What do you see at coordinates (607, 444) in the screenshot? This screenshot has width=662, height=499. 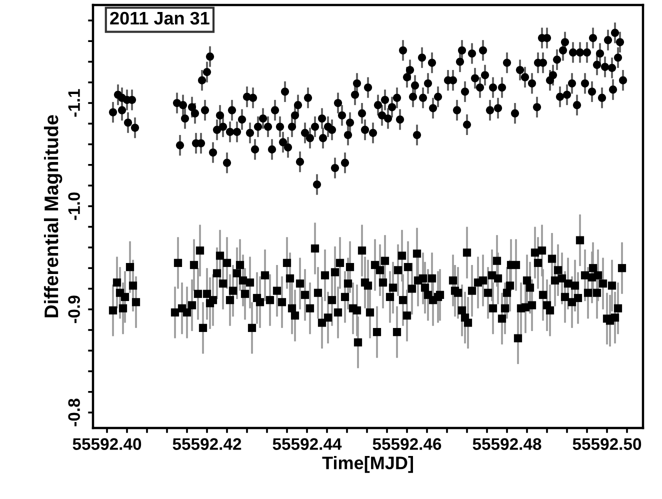 I see `x-tick-label: 55592.50` at bounding box center [607, 444].